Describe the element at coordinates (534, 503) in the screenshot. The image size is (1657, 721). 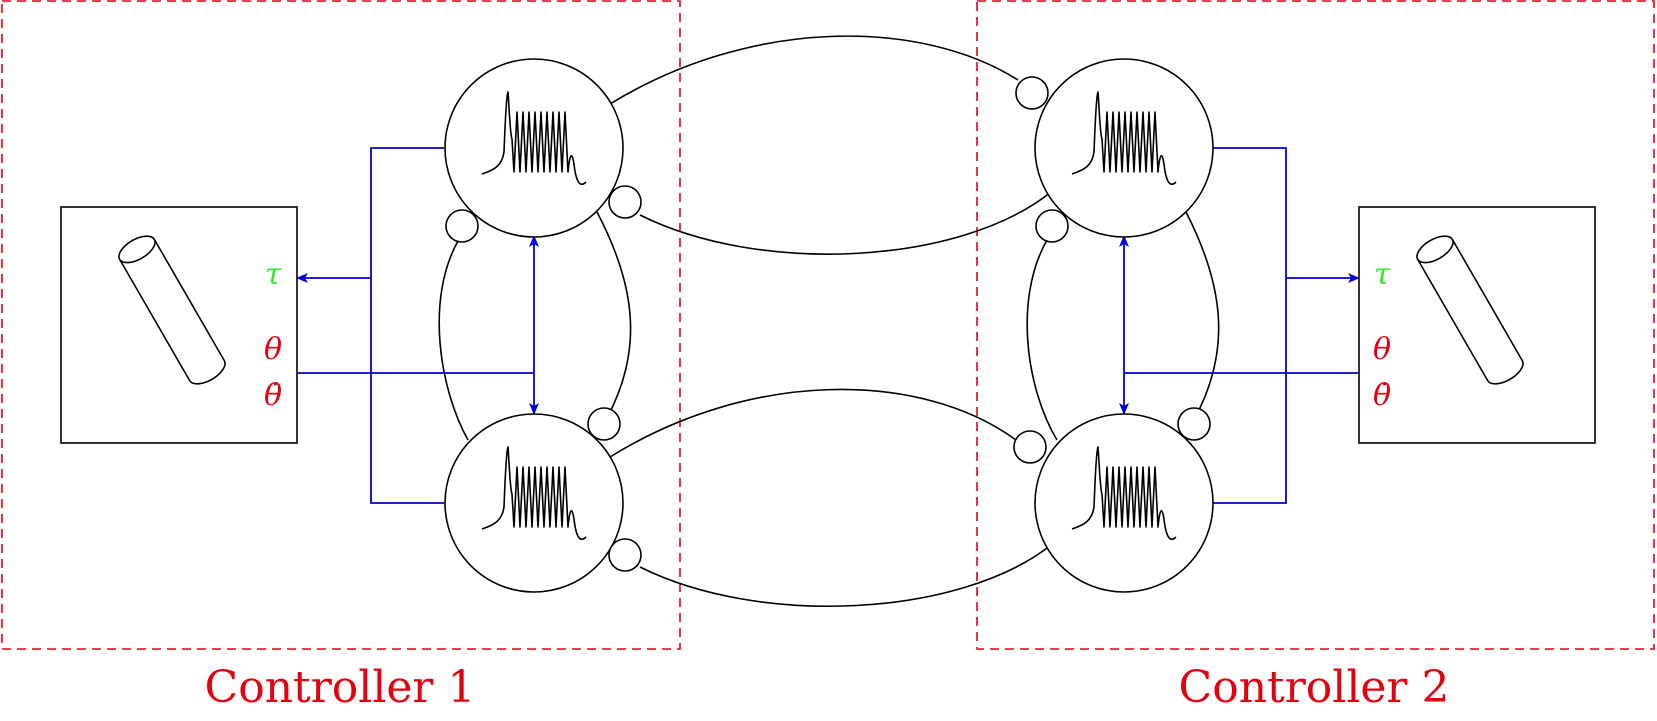
I see `neuron-c1-bottom` at that location.